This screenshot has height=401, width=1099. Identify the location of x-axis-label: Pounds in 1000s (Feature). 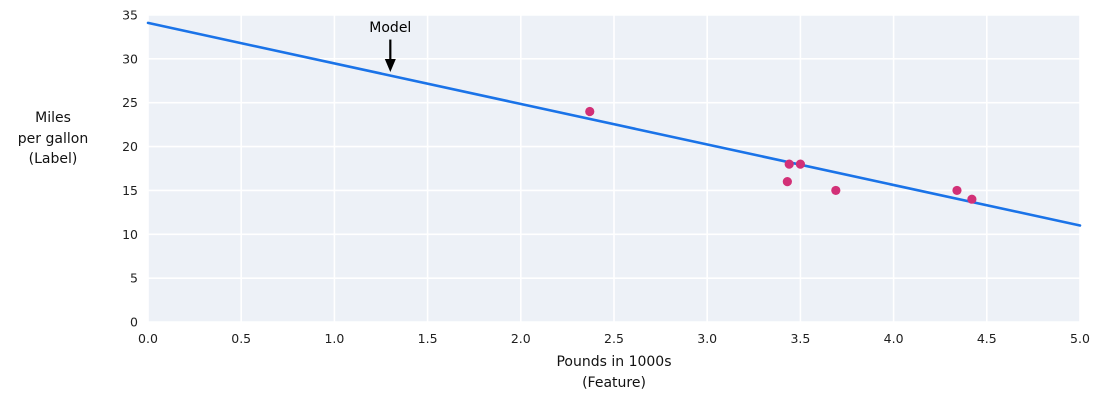
(614, 373).